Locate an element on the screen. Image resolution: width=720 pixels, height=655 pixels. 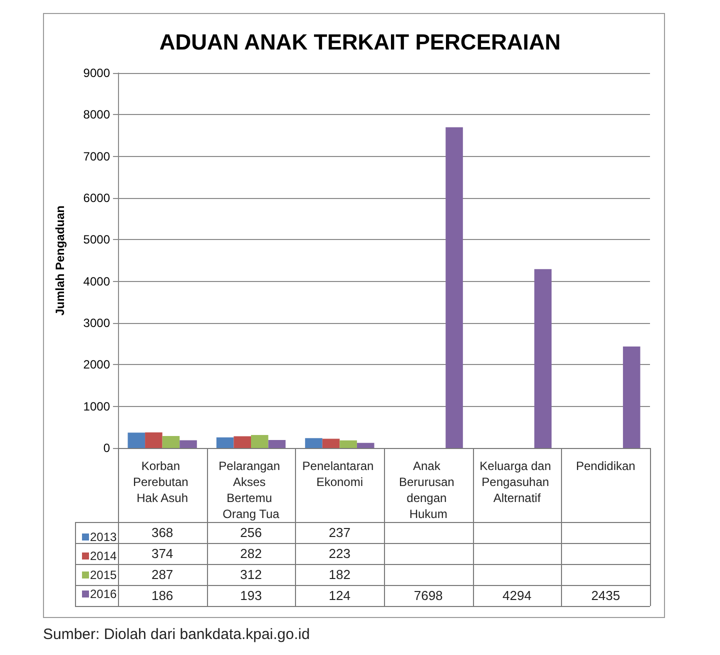
x-tick-label: Anak Berurusan dengan Hukum is located at coordinates (428, 490).